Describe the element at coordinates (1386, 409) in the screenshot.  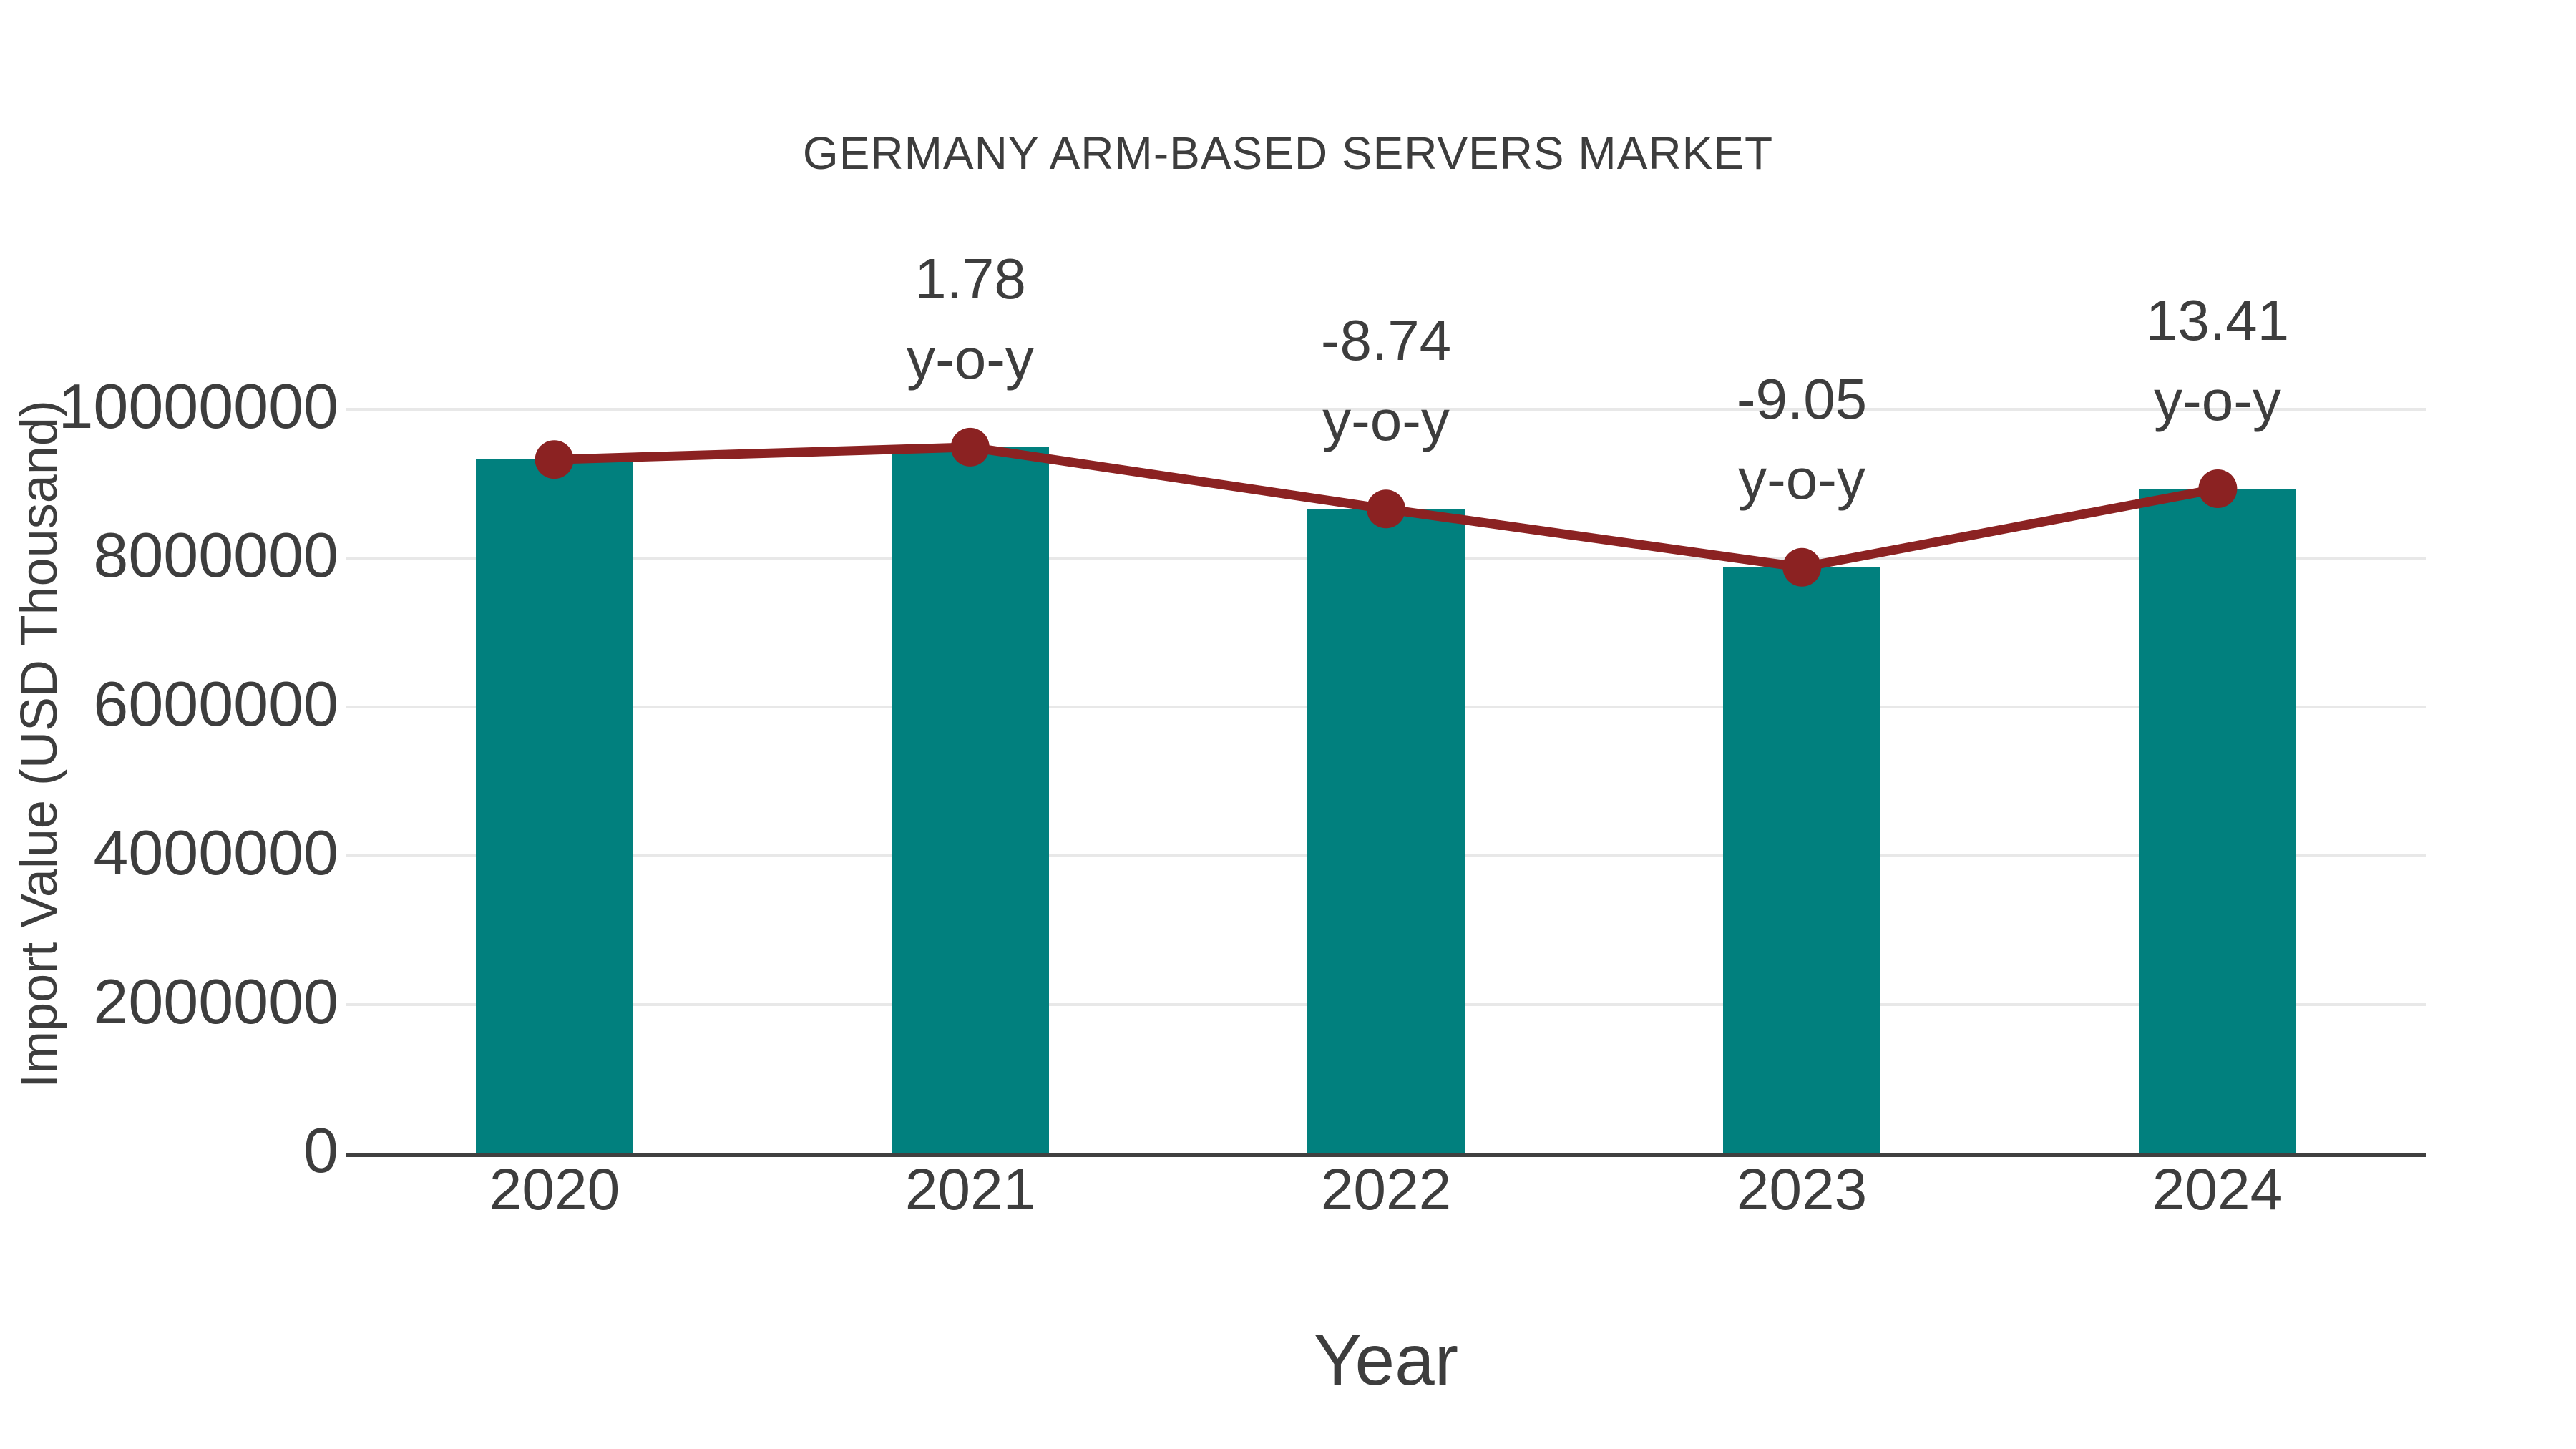
I see `gridline` at that location.